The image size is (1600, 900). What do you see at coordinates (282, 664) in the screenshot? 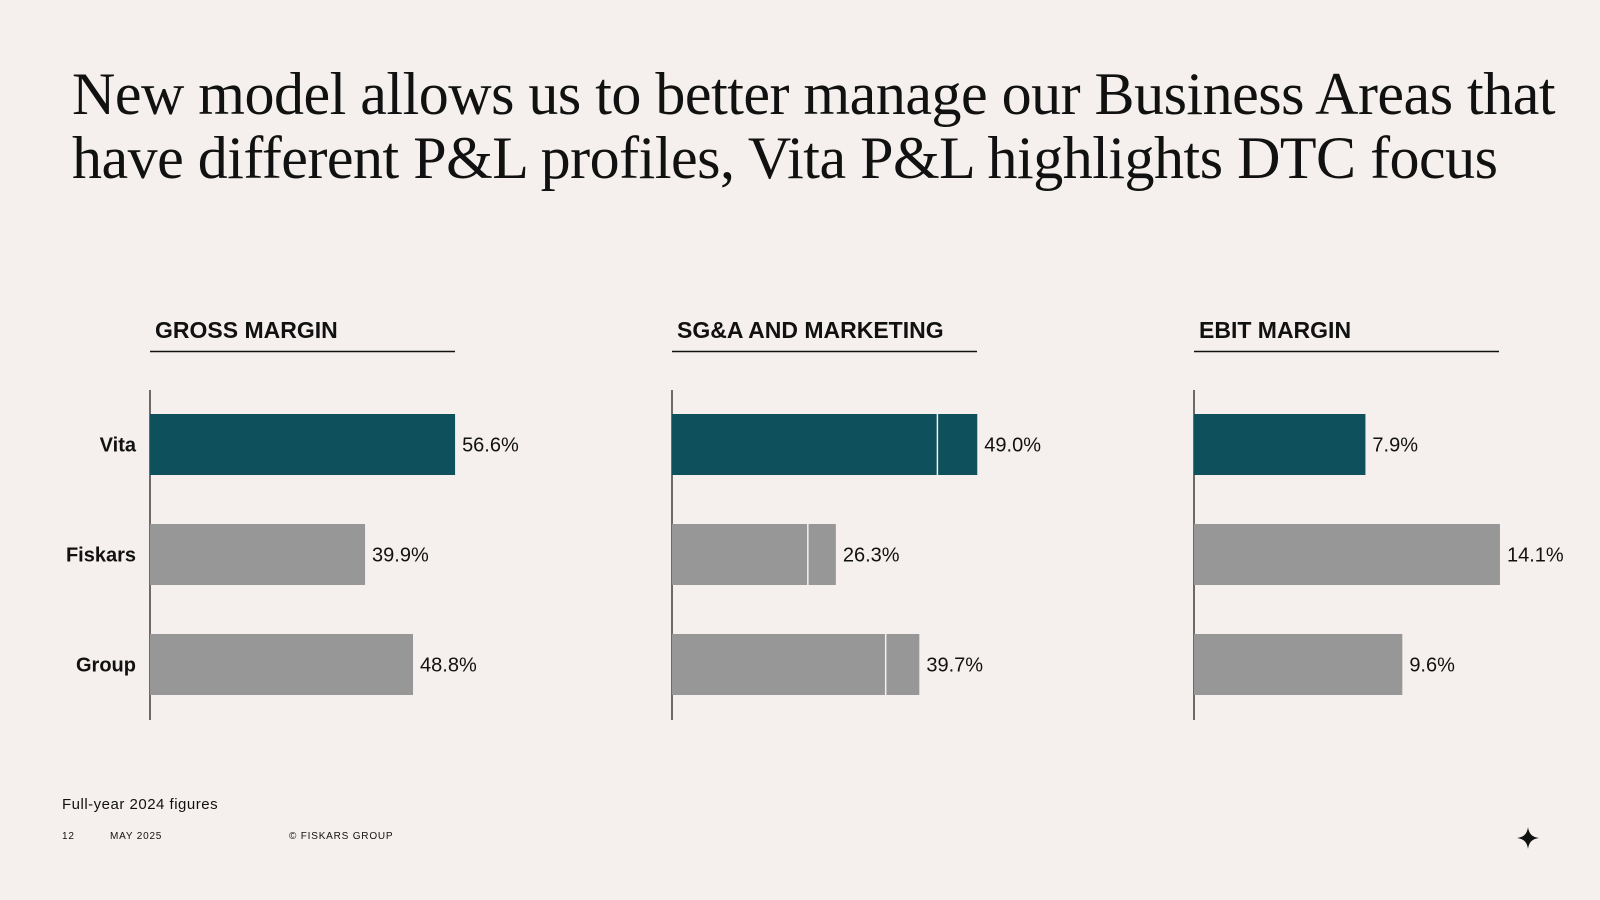
I see `bar-gross-margin-group` at bounding box center [282, 664].